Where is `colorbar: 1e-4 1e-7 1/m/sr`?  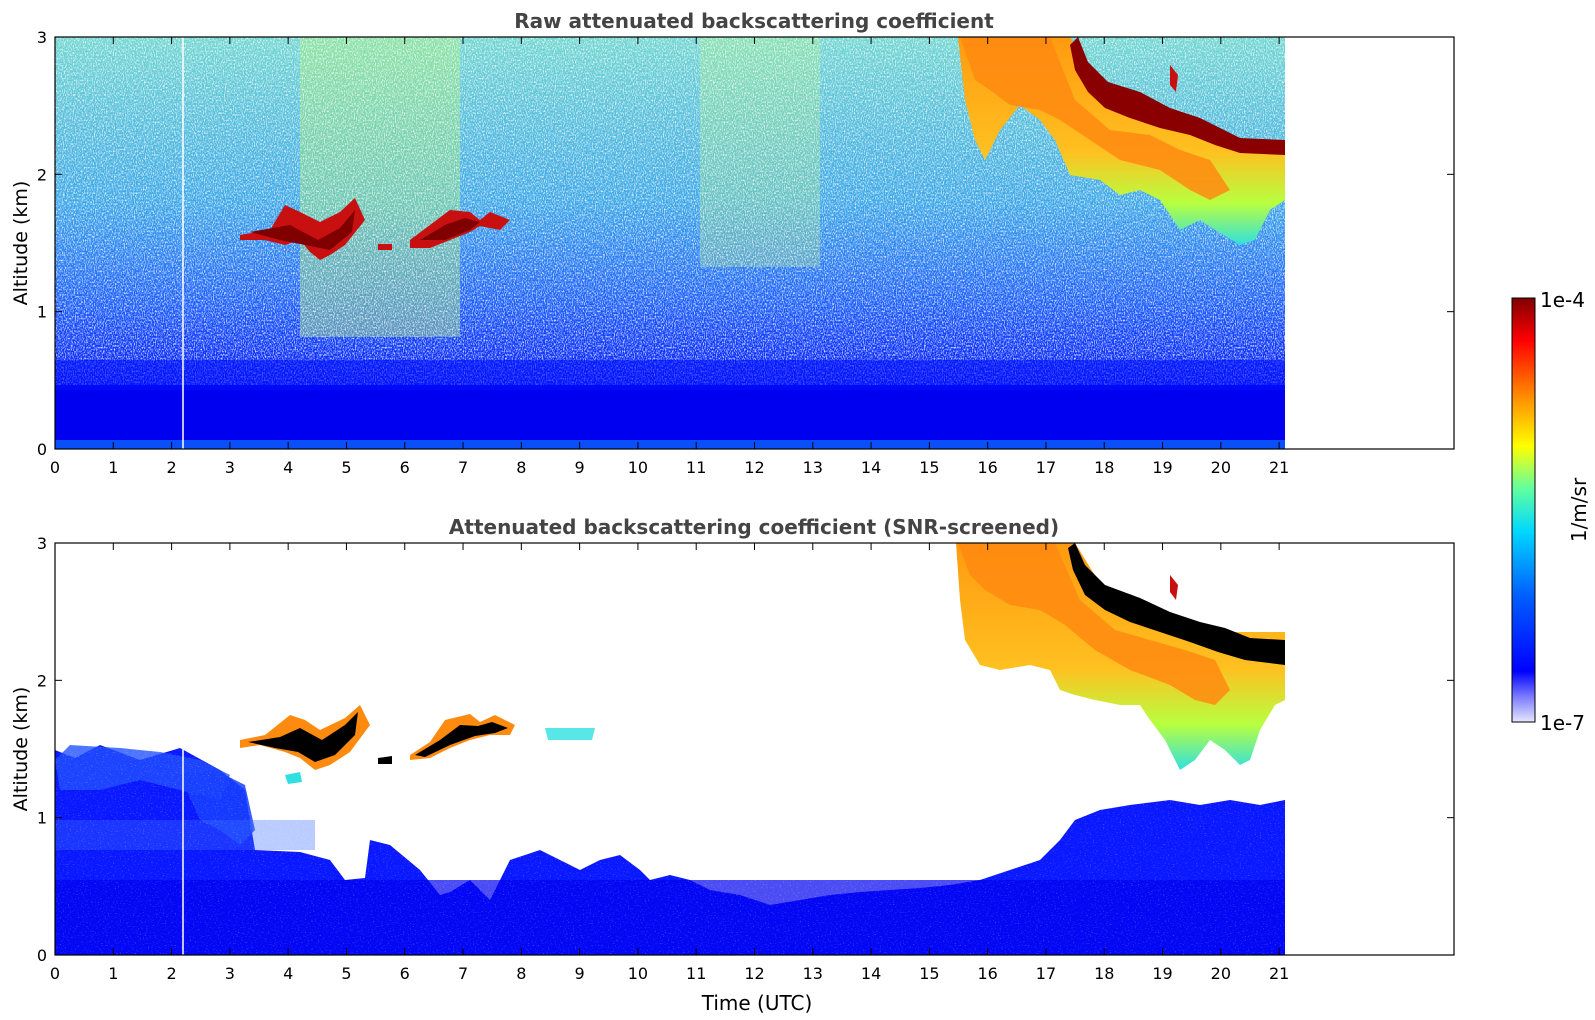 colorbar: 1e-4 1e-7 1/m/sr is located at coordinates (1551, 511).